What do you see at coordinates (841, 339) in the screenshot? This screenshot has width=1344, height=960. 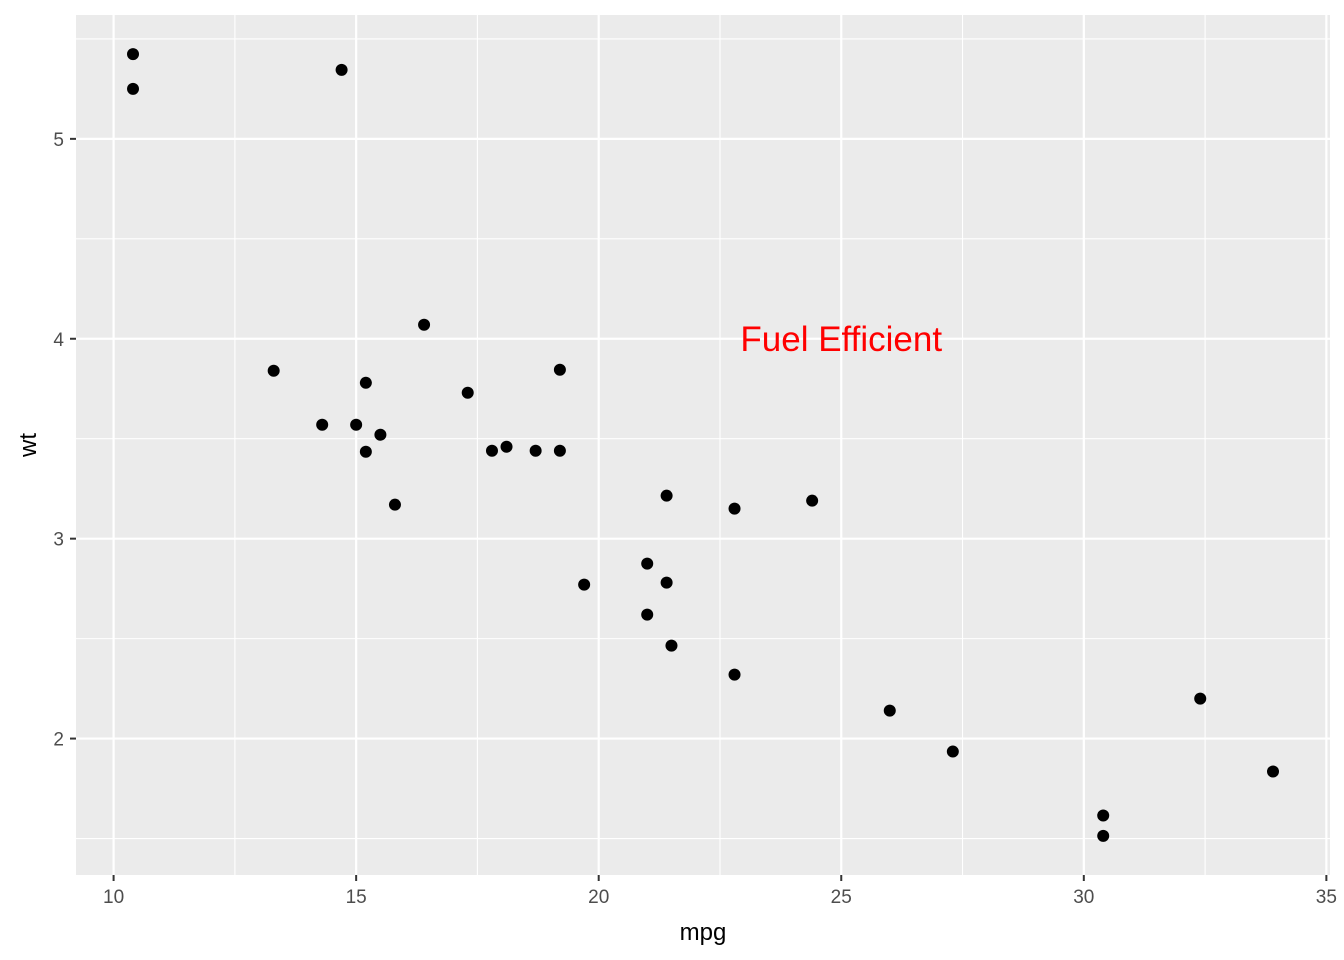 I see `annotation: Fuel Efficient` at bounding box center [841, 339].